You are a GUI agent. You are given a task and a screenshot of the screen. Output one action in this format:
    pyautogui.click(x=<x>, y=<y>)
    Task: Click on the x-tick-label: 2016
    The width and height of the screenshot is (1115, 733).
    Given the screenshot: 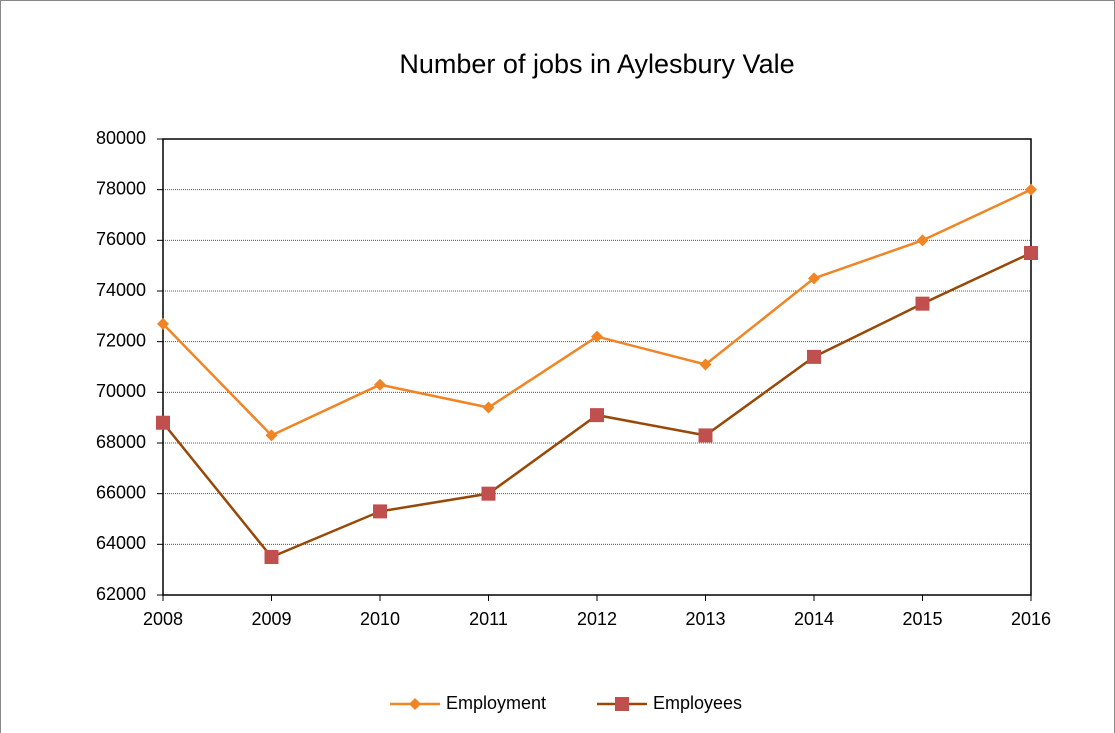 What is the action you would take?
    pyautogui.click(x=1031, y=619)
    